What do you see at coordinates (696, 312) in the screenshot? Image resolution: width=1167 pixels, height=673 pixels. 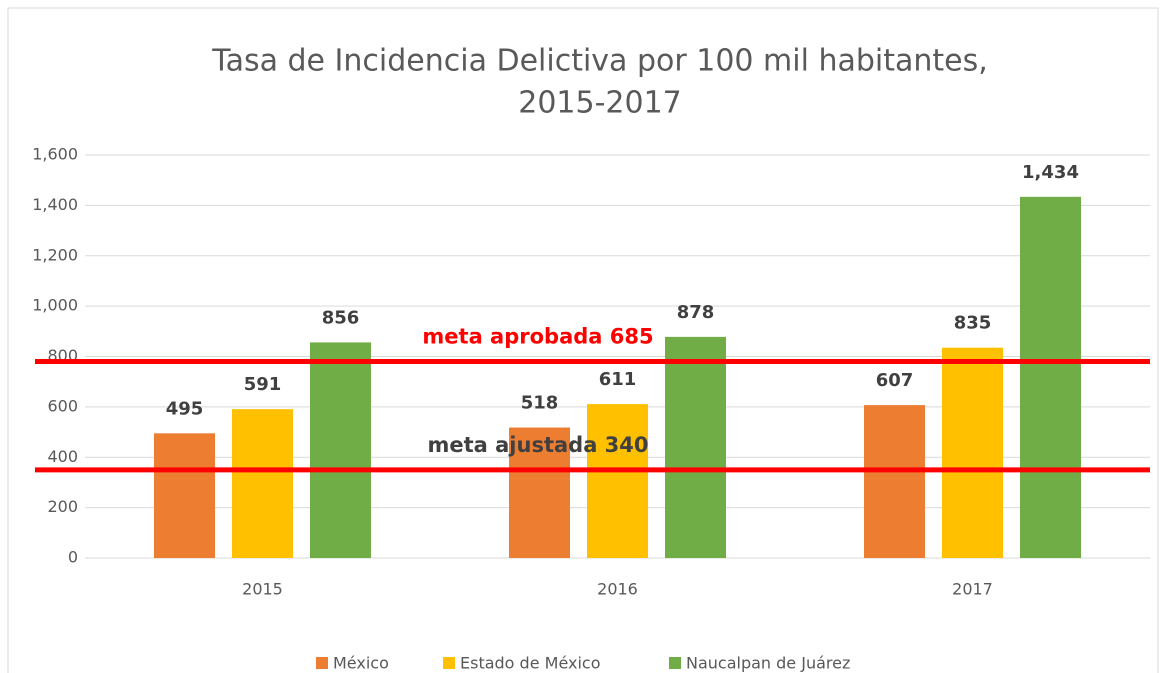 I see `data-label: 878` at bounding box center [696, 312].